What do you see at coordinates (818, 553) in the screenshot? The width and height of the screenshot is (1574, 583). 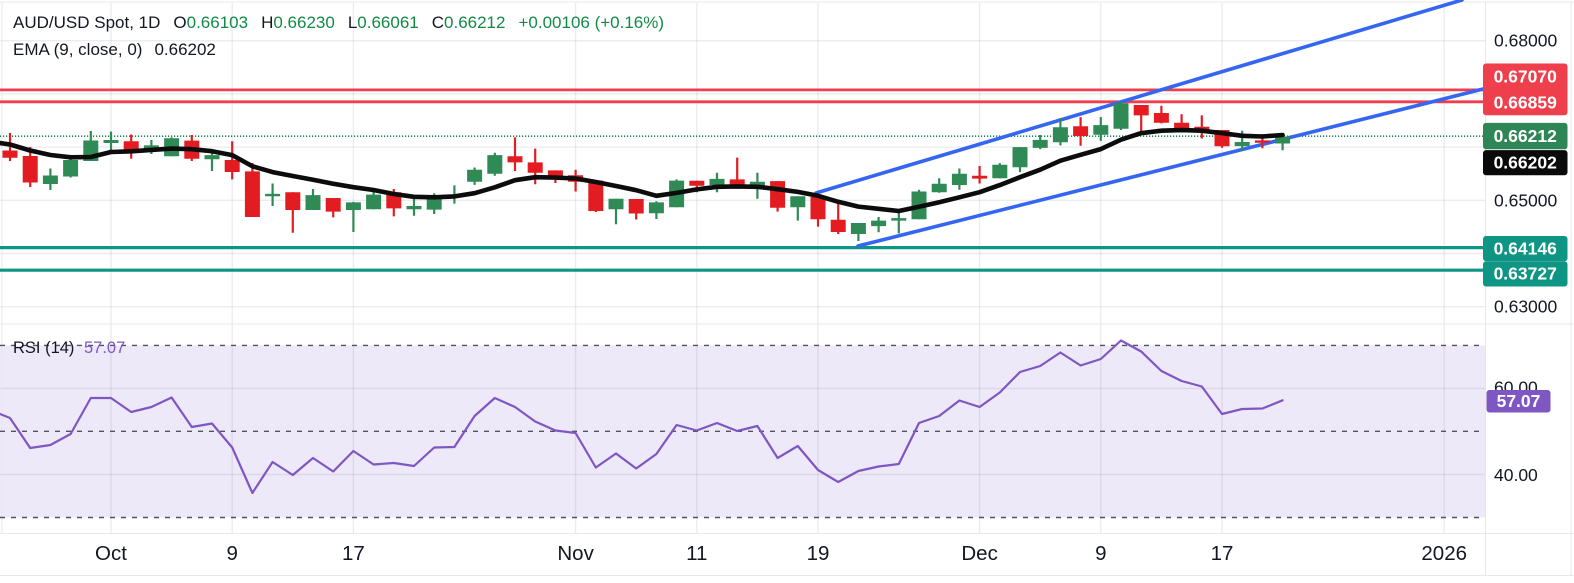 I see `svg-text: 19` at bounding box center [818, 553].